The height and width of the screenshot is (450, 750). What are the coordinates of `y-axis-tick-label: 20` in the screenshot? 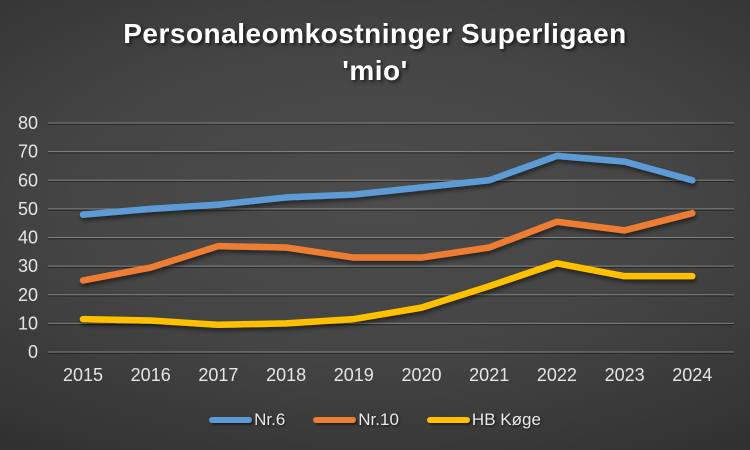 It's located at (28, 295).